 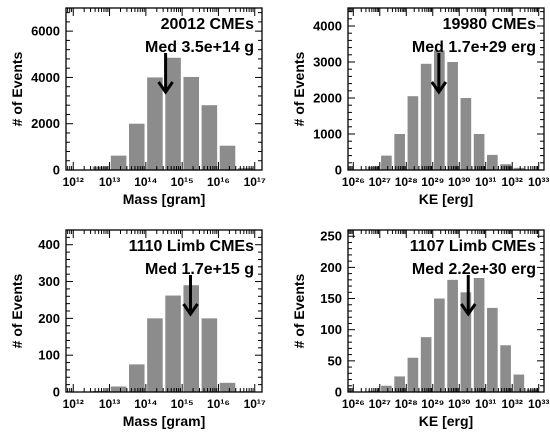 What do you see at coordinates (353, 404) in the screenshot?
I see `x-tick-label: 10²⁶` at bounding box center [353, 404].